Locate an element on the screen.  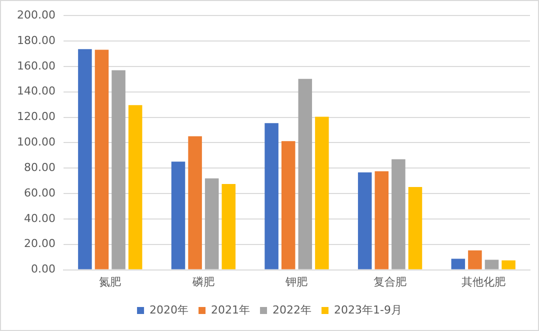
legend-label: 2021年 is located at coordinates (230, 309).